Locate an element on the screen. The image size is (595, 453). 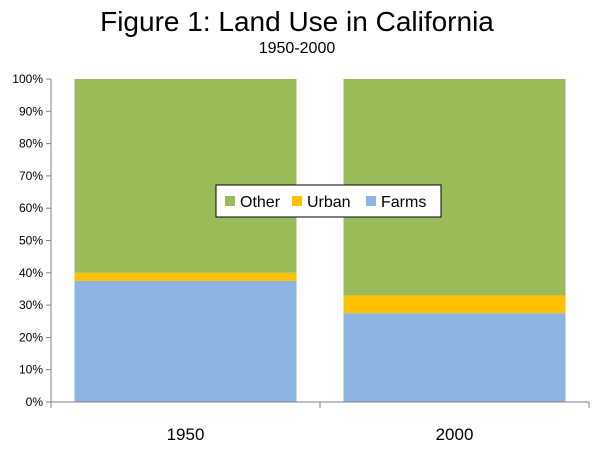
y-tick-label: 80% is located at coordinates (31, 144).